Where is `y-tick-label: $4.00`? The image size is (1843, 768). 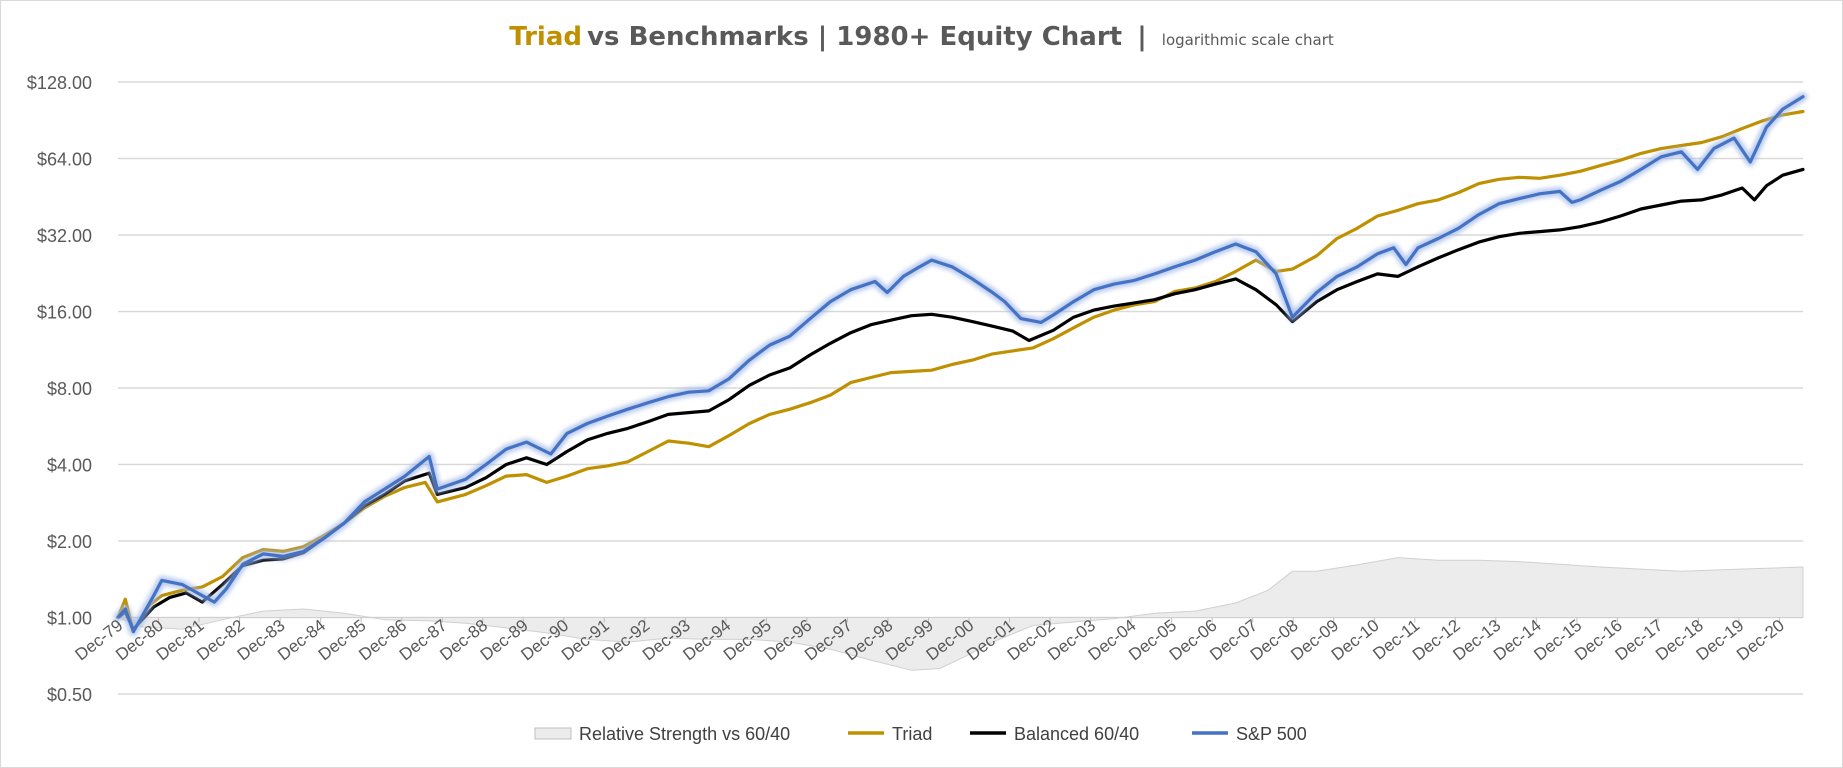 y-tick-label: $4.00 is located at coordinates (69, 466).